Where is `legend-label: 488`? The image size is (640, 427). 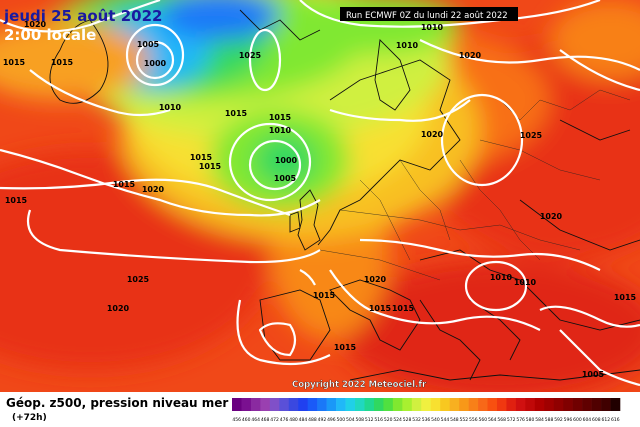 legend-label: 488 is located at coordinates (312, 420).